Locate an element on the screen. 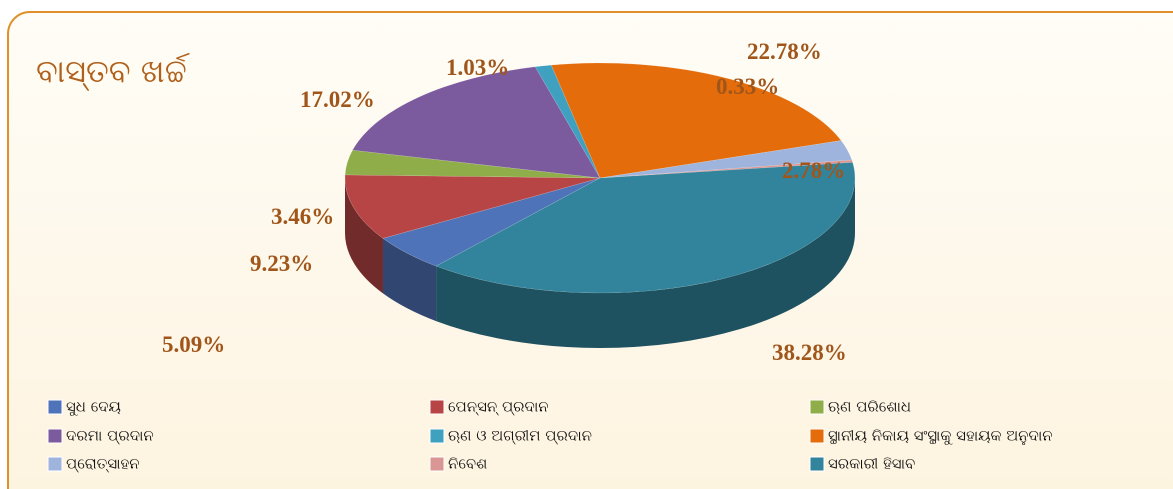 This screenshot has width=1173, height=489. legend-label: ଦରମା ପ୍ରଦାନ is located at coordinates (110, 436).